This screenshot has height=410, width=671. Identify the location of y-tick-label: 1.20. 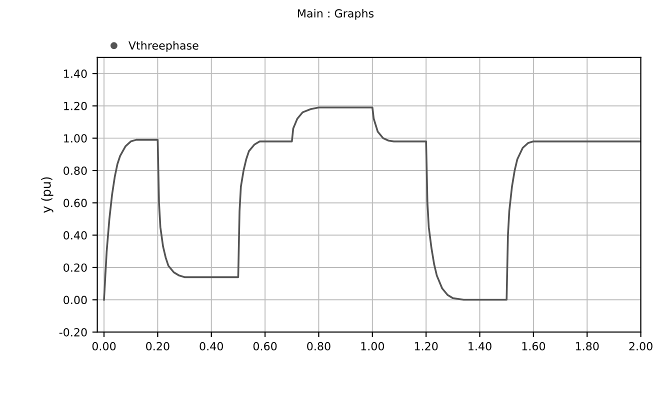
(75, 106).